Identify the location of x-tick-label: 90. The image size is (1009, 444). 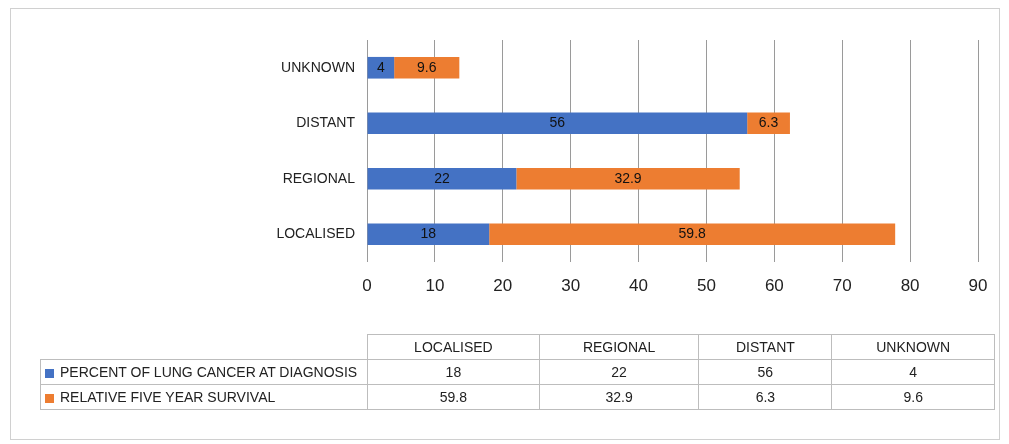
(978, 285).